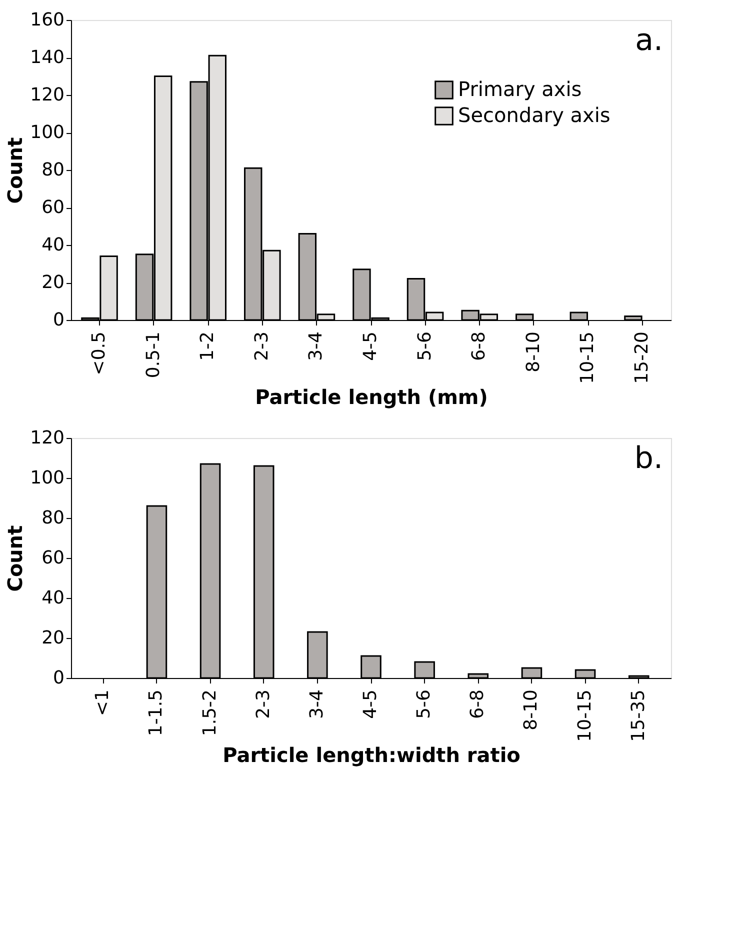  I want to click on legend-label: Primary axis, so click(520, 89).